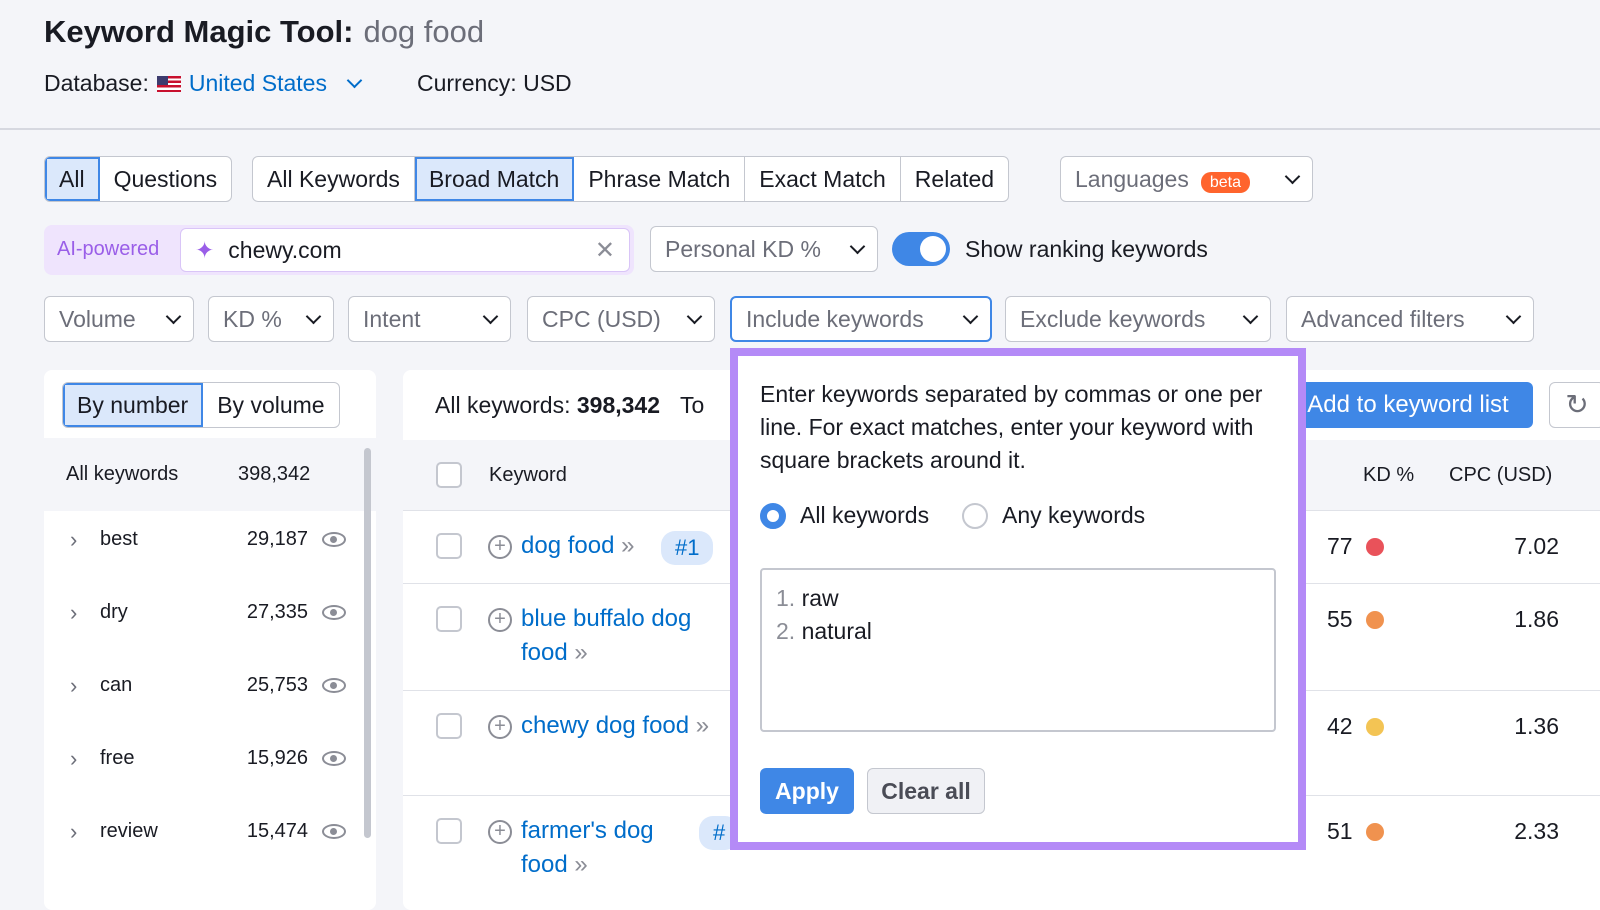  Describe the element at coordinates (405, 250) in the screenshot. I see `competitor-input: ✦ chewy.com ✕` at that location.